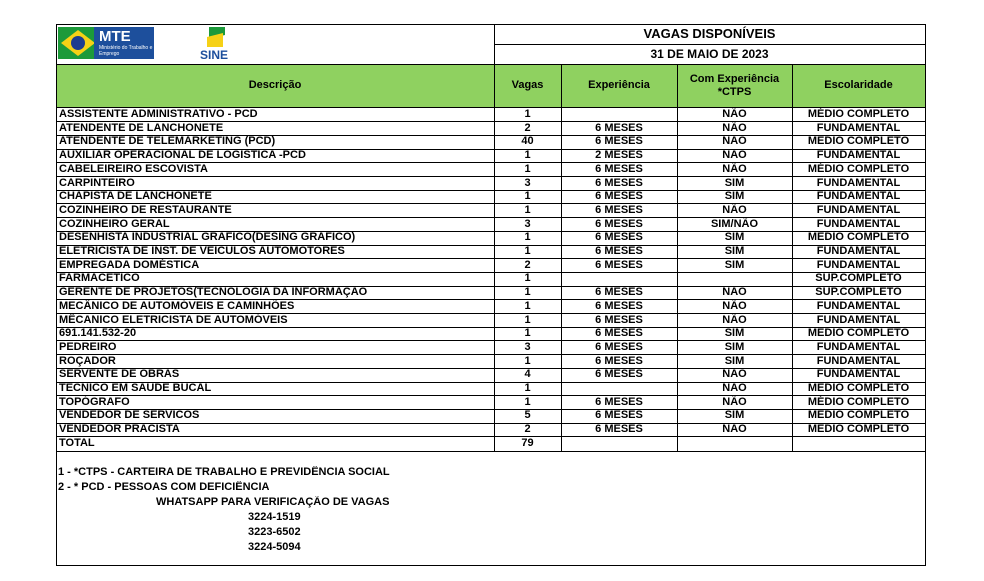 This screenshot has width=984, height=581. I want to click on note: 2 - * PCD - PESSOAS COM DEFICIÊNCIA, so click(164, 486).